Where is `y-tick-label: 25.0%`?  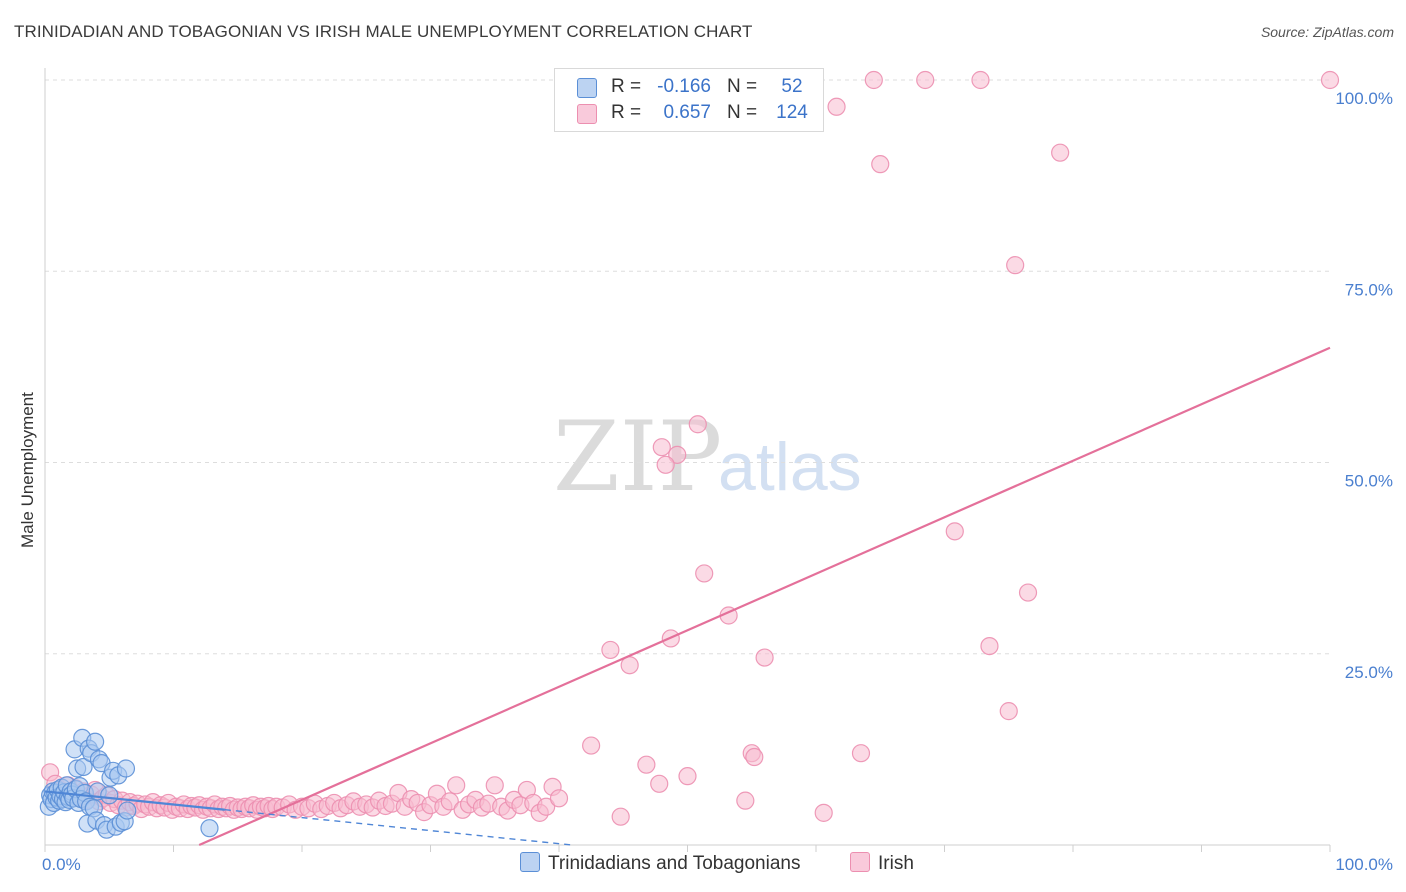
y-tick-label: 25.0% is located at coordinates (1369, 672).